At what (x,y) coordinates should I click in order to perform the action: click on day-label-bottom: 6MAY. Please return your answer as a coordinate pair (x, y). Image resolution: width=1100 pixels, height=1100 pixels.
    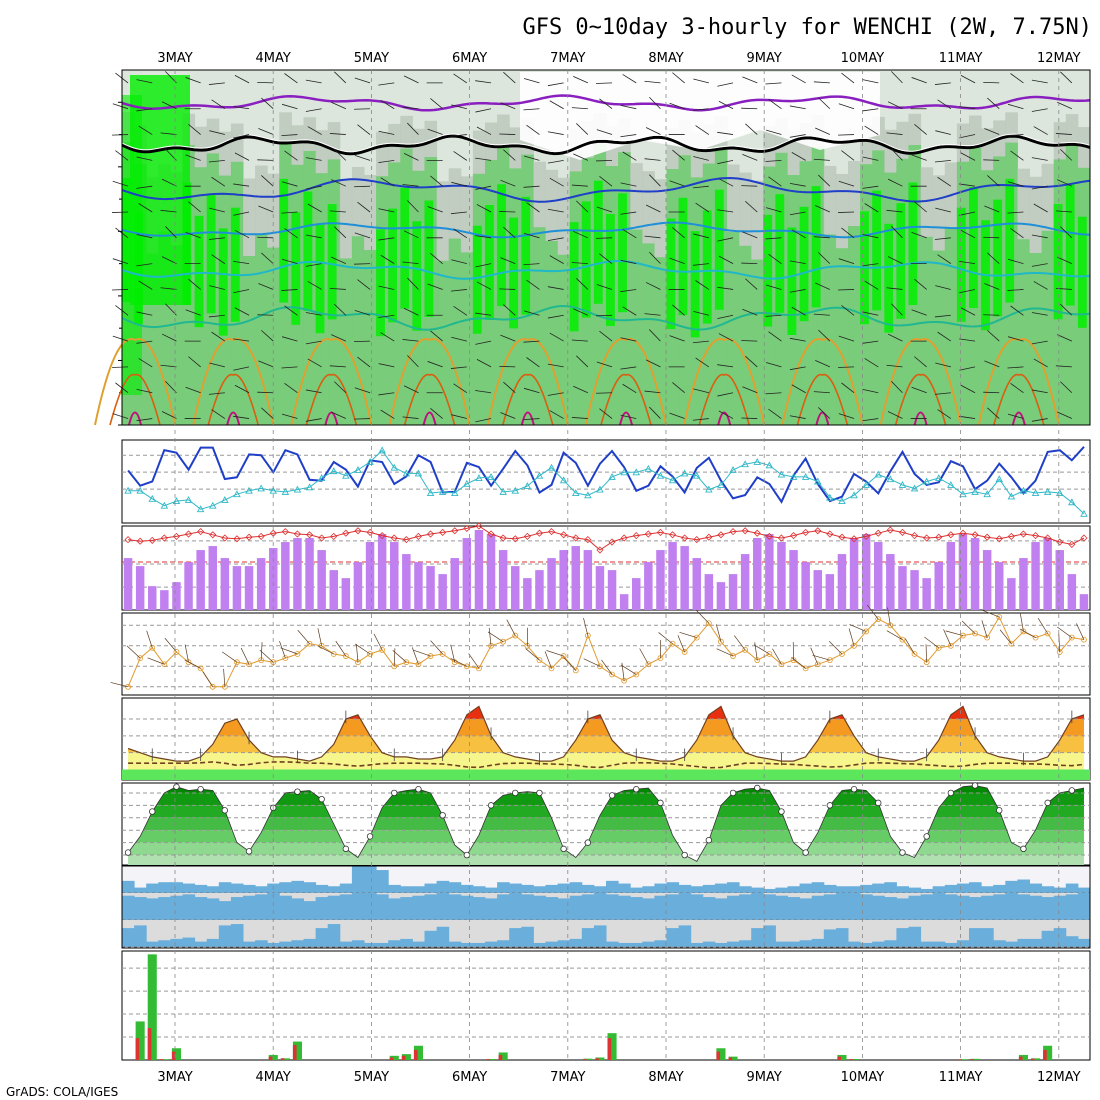
    Looking at the image, I should click on (469, 1077).